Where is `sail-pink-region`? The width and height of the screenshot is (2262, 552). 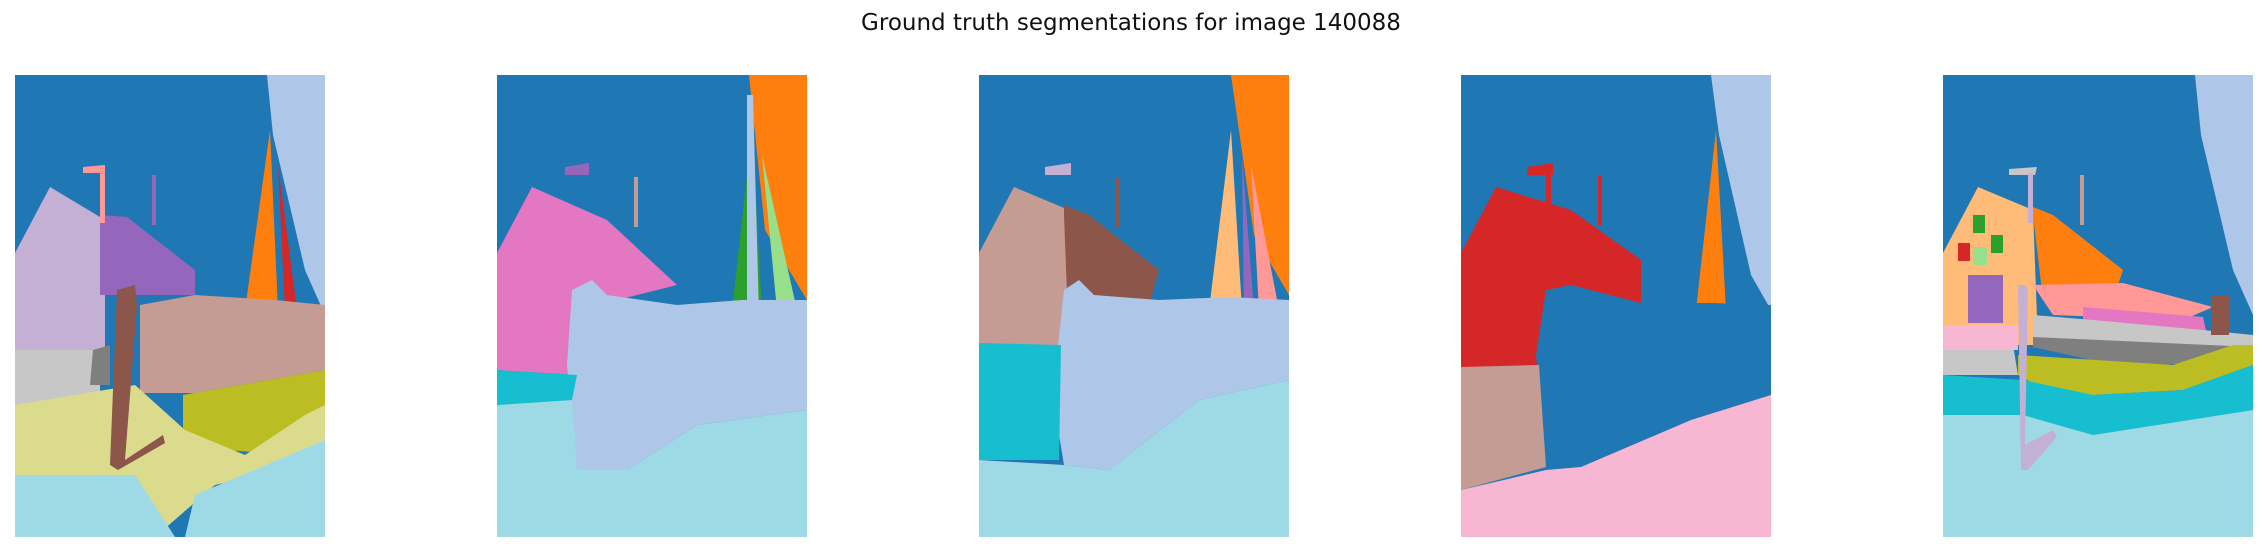 sail-pink-region is located at coordinates (1265, 237).